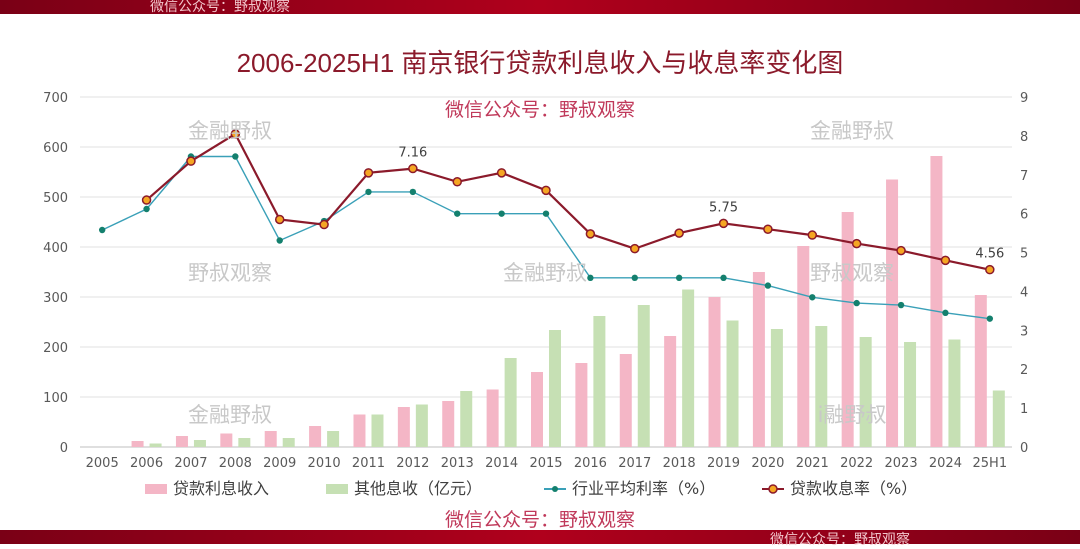  I want to click on y-left-tick-label: 200, so click(55, 348).